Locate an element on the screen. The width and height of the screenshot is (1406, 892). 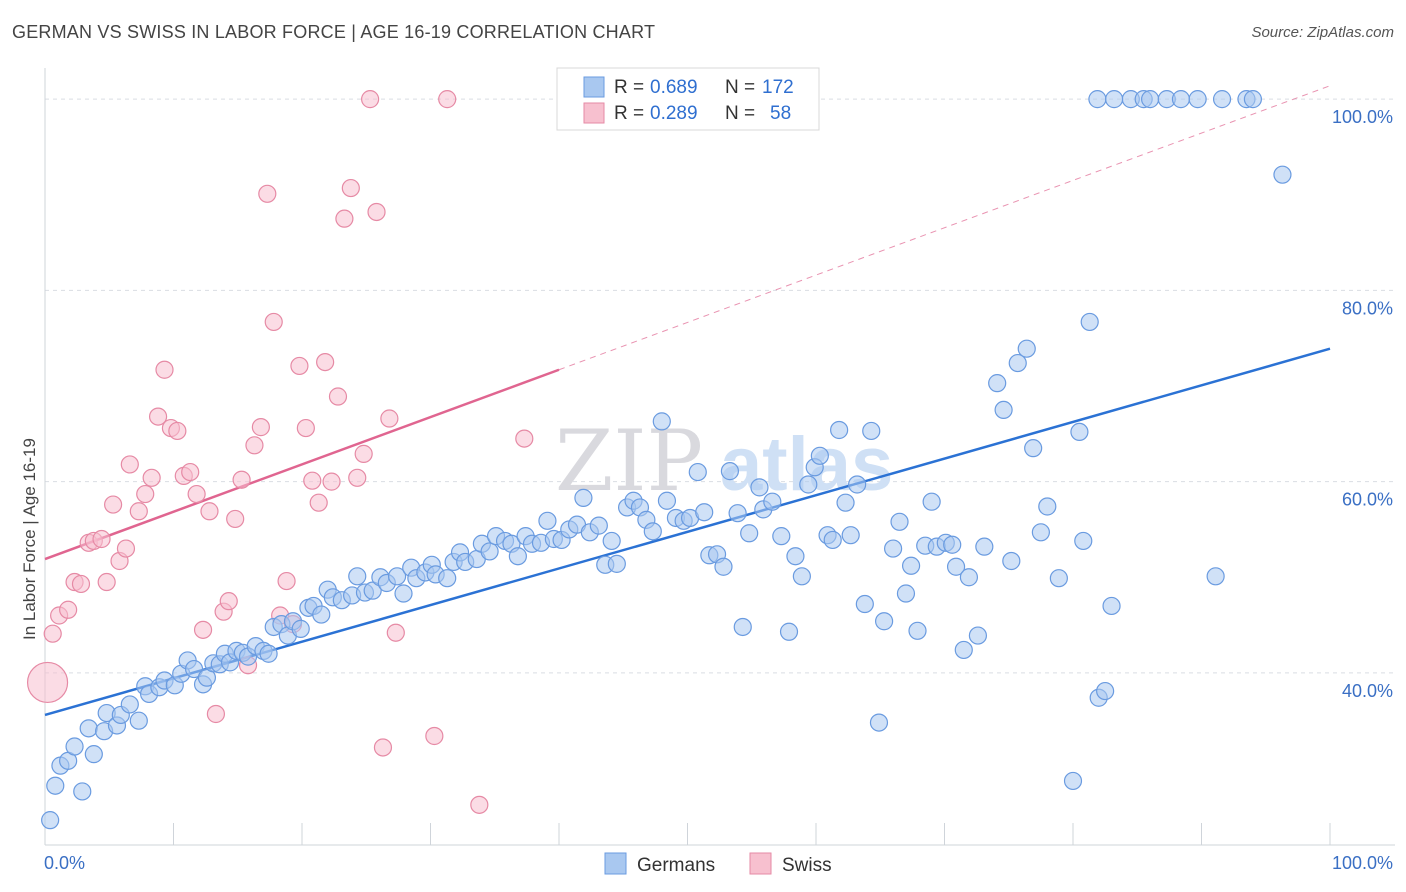
source-credit: Source: ZipAtlas.com is located at coordinates (1322, 32).